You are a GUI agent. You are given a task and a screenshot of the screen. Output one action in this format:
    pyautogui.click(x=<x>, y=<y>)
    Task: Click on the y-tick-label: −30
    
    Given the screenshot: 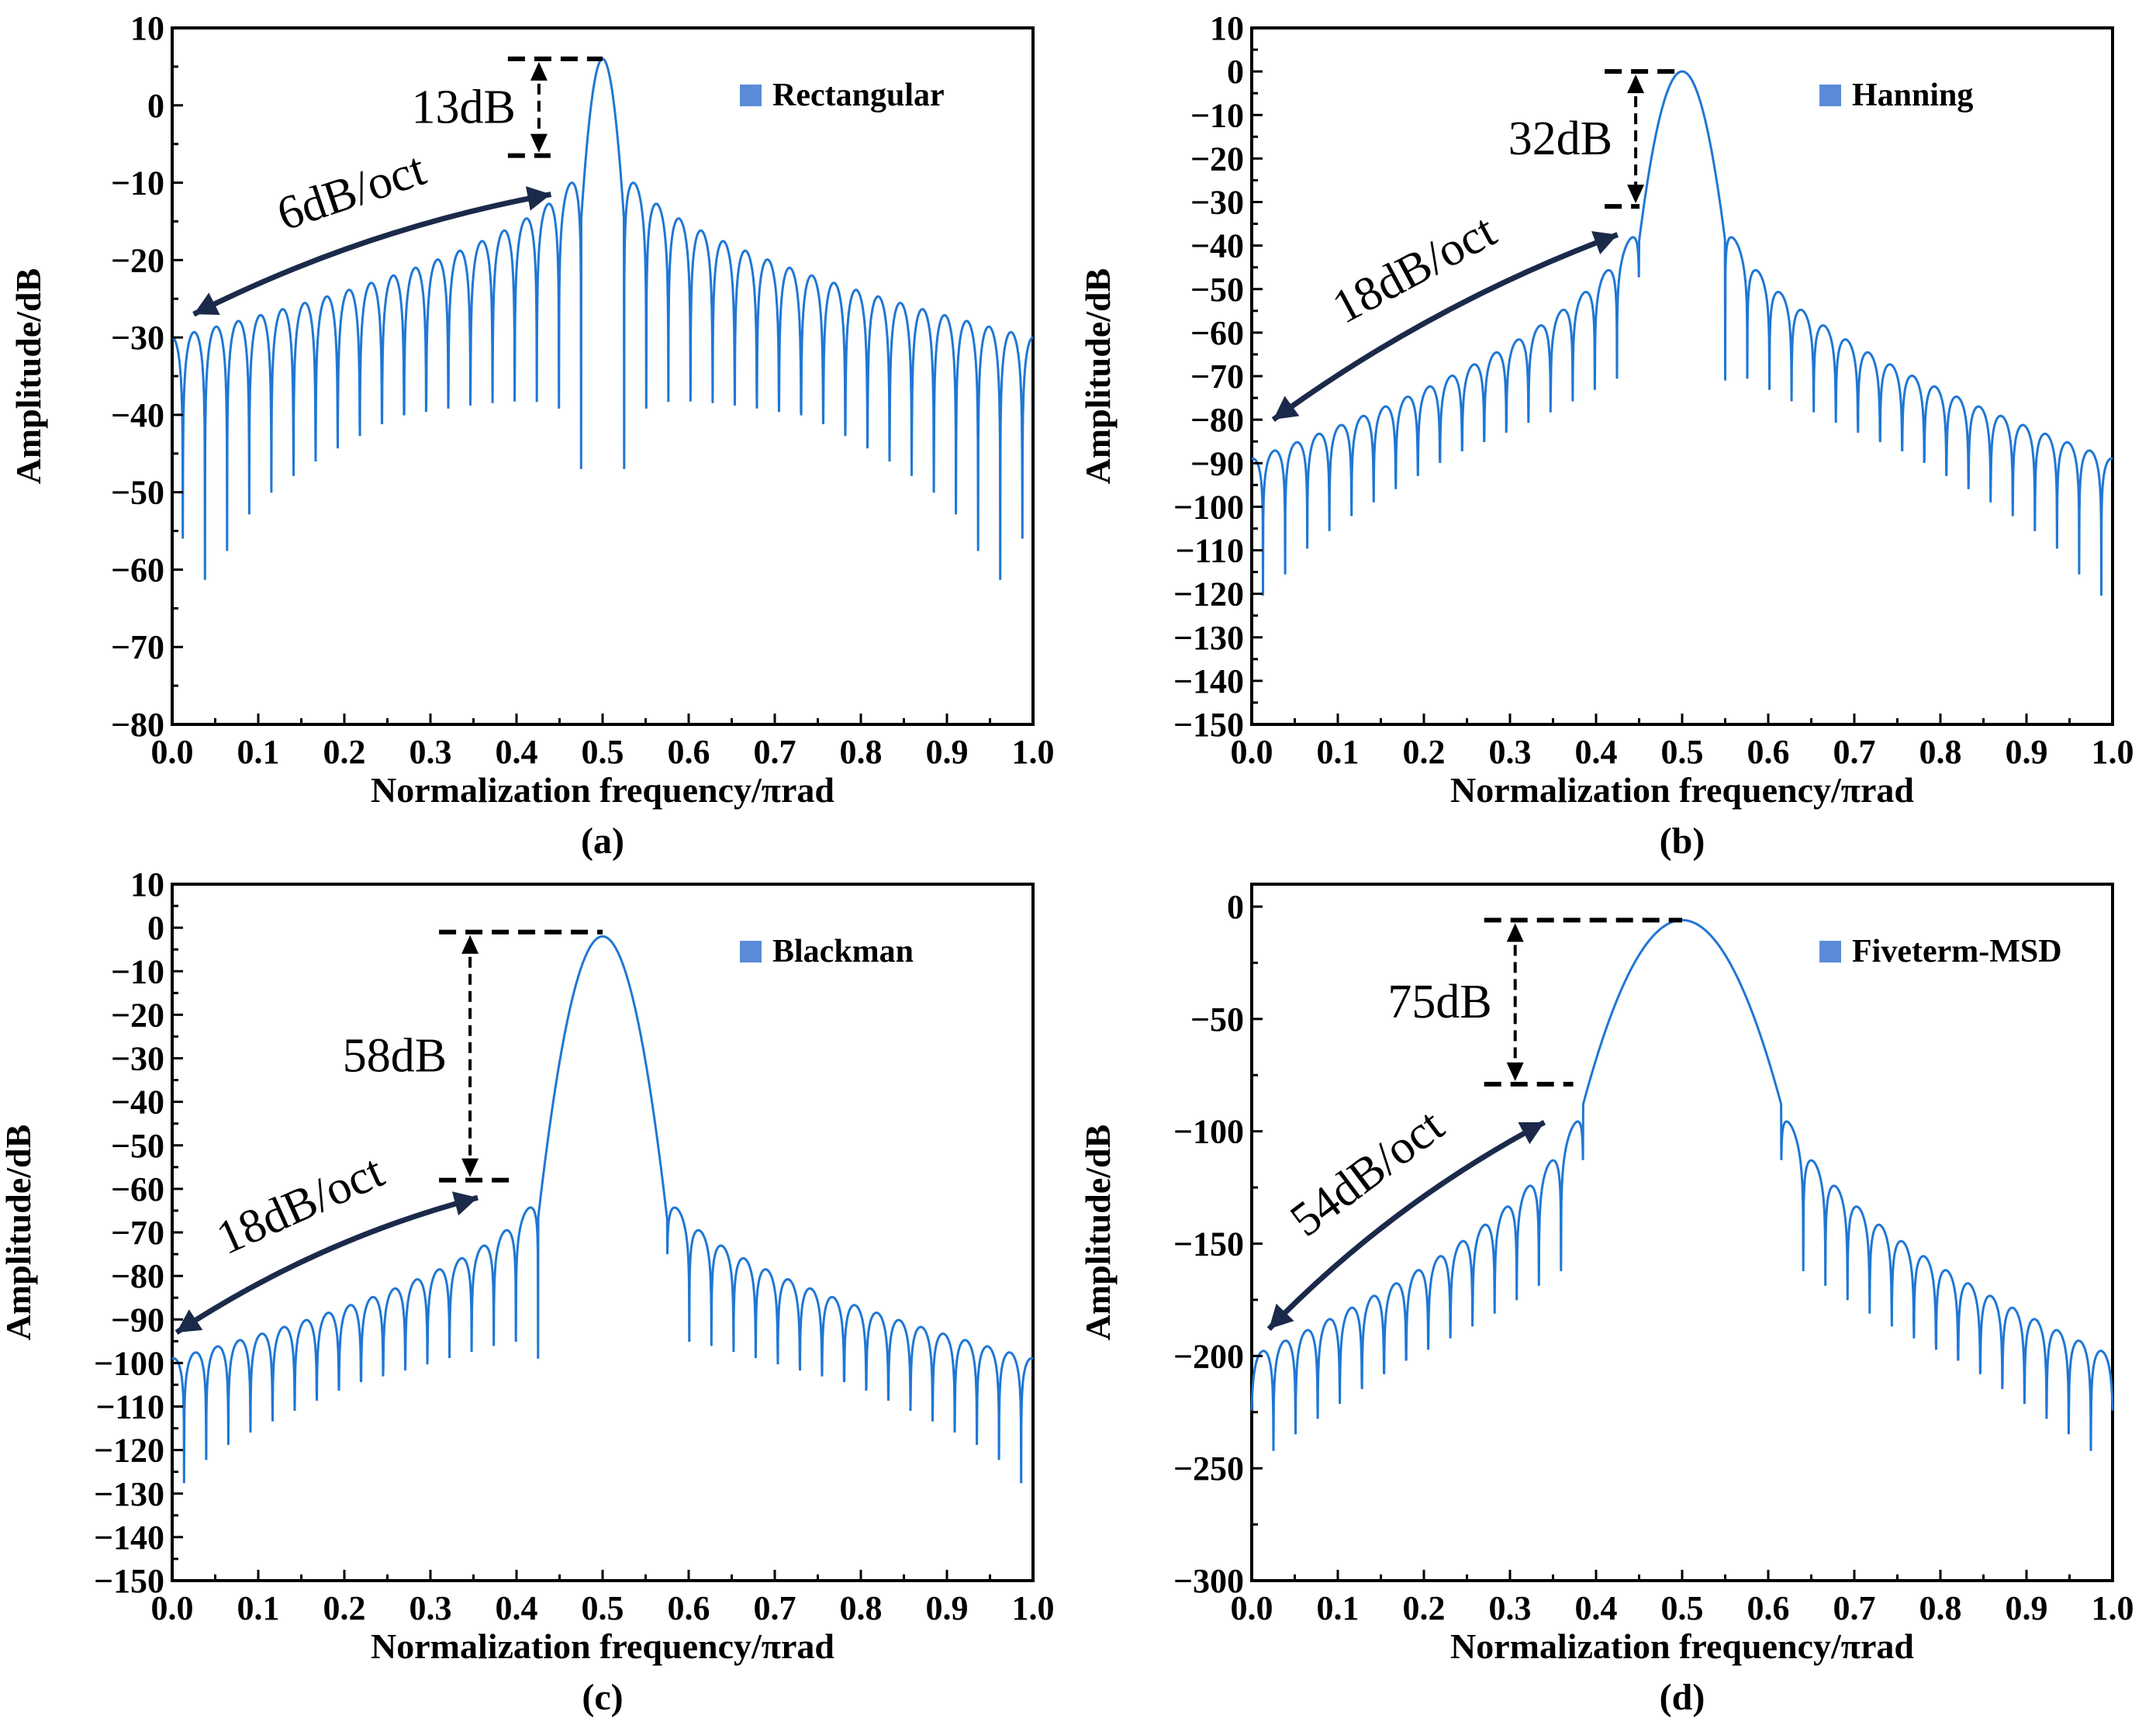 What is the action you would take?
    pyautogui.click(x=137, y=338)
    